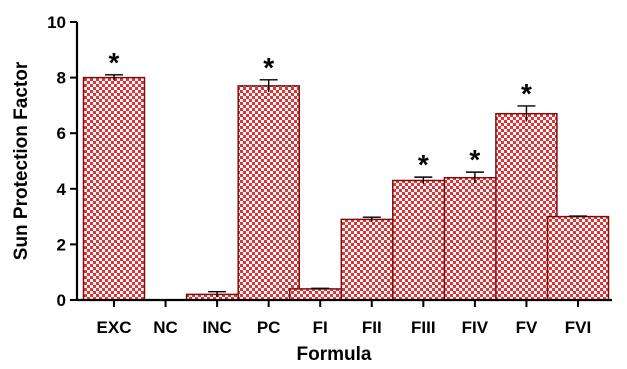 This screenshot has height=369, width=627. Describe the element at coordinates (526, 93) in the screenshot. I see `significance-star-fv: *` at that location.